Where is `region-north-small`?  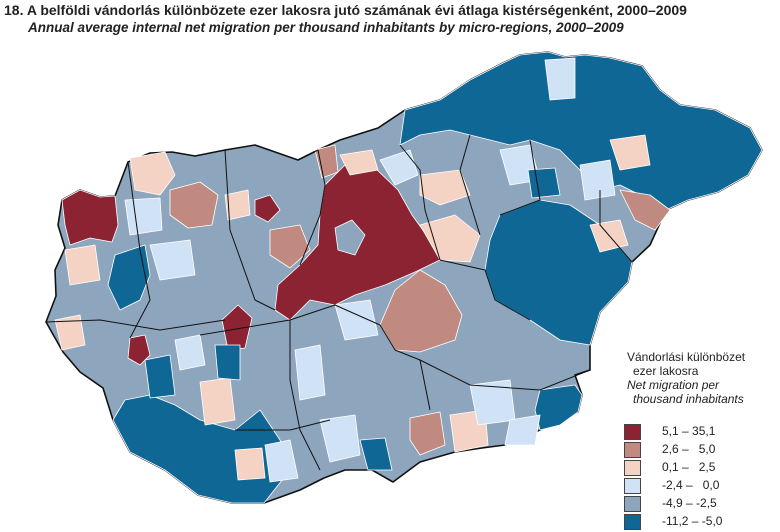
region-north-small is located at coordinates (267, 208).